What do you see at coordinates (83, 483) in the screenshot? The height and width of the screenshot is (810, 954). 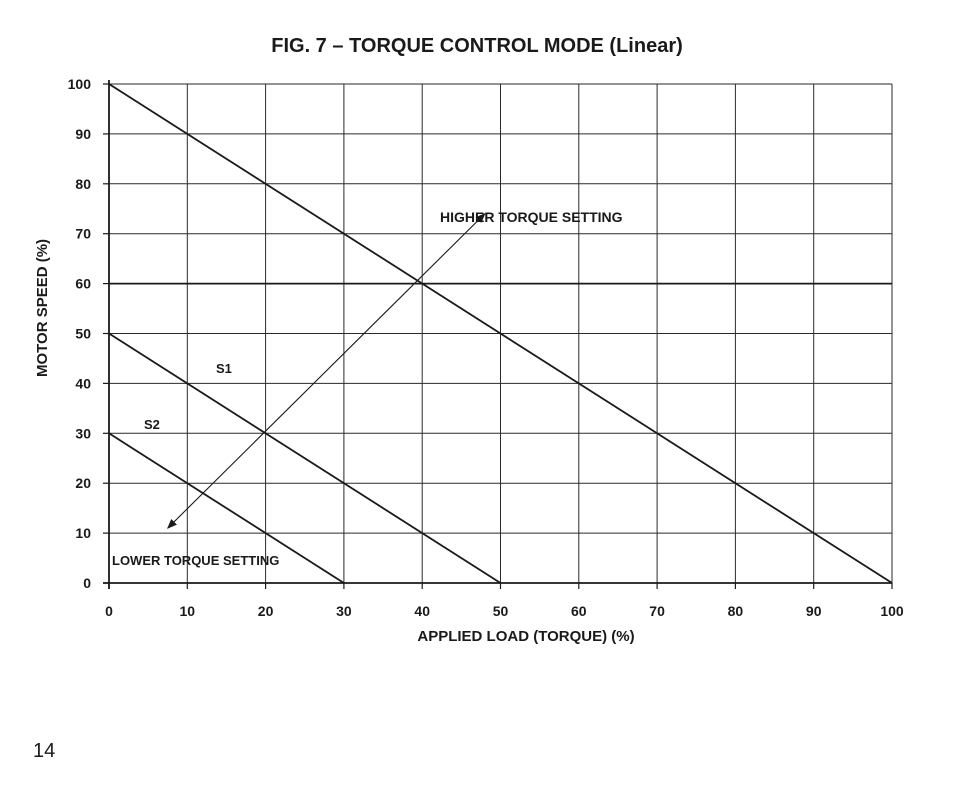 I see `y-tick-label: 20` at bounding box center [83, 483].